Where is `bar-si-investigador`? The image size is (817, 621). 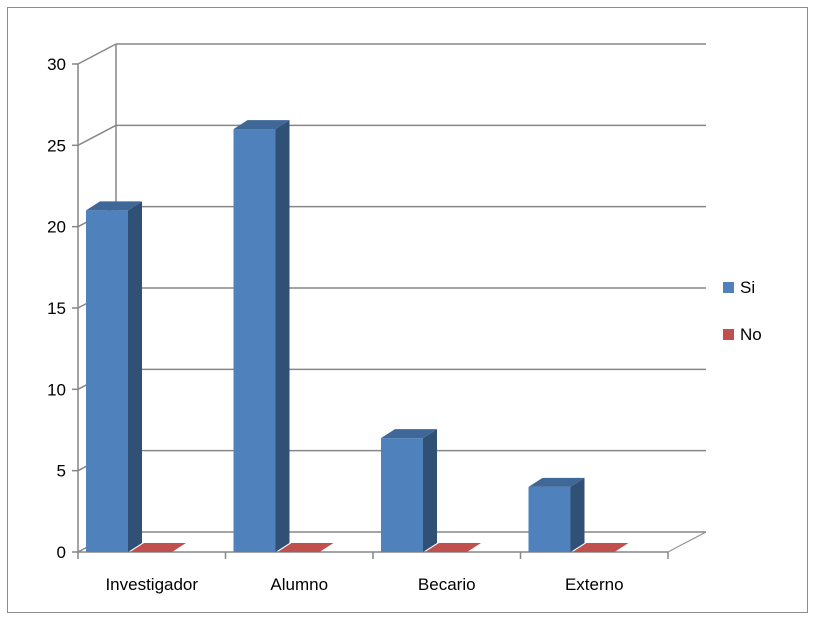 bar-si-investigador is located at coordinates (114, 376).